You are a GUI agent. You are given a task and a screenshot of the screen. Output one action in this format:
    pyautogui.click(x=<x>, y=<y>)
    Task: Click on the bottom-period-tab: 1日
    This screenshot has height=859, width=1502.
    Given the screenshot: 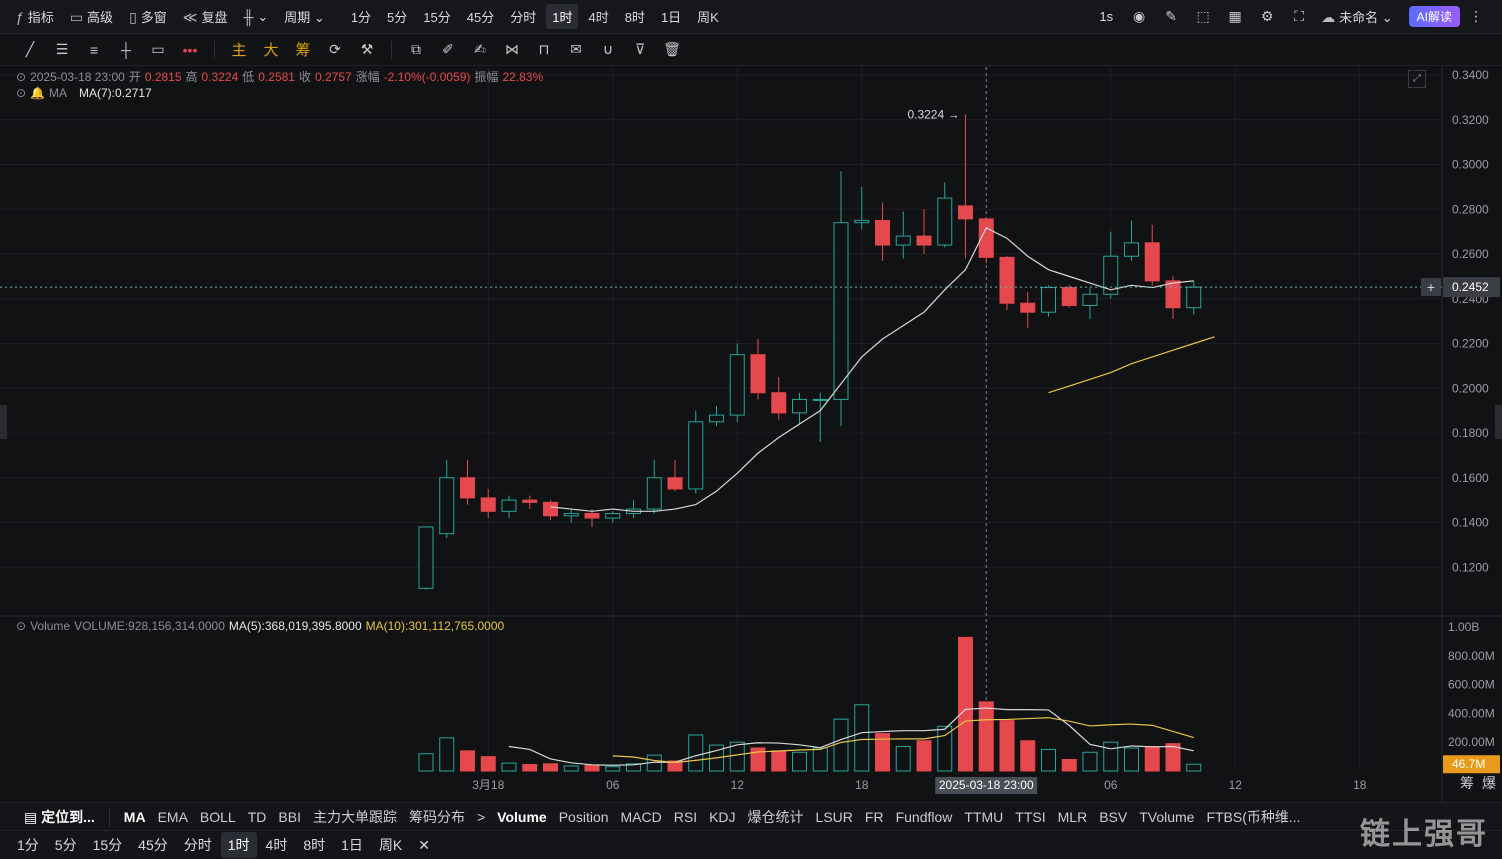 What is the action you would take?
    pyautogui.click(x=352, y=845)
    